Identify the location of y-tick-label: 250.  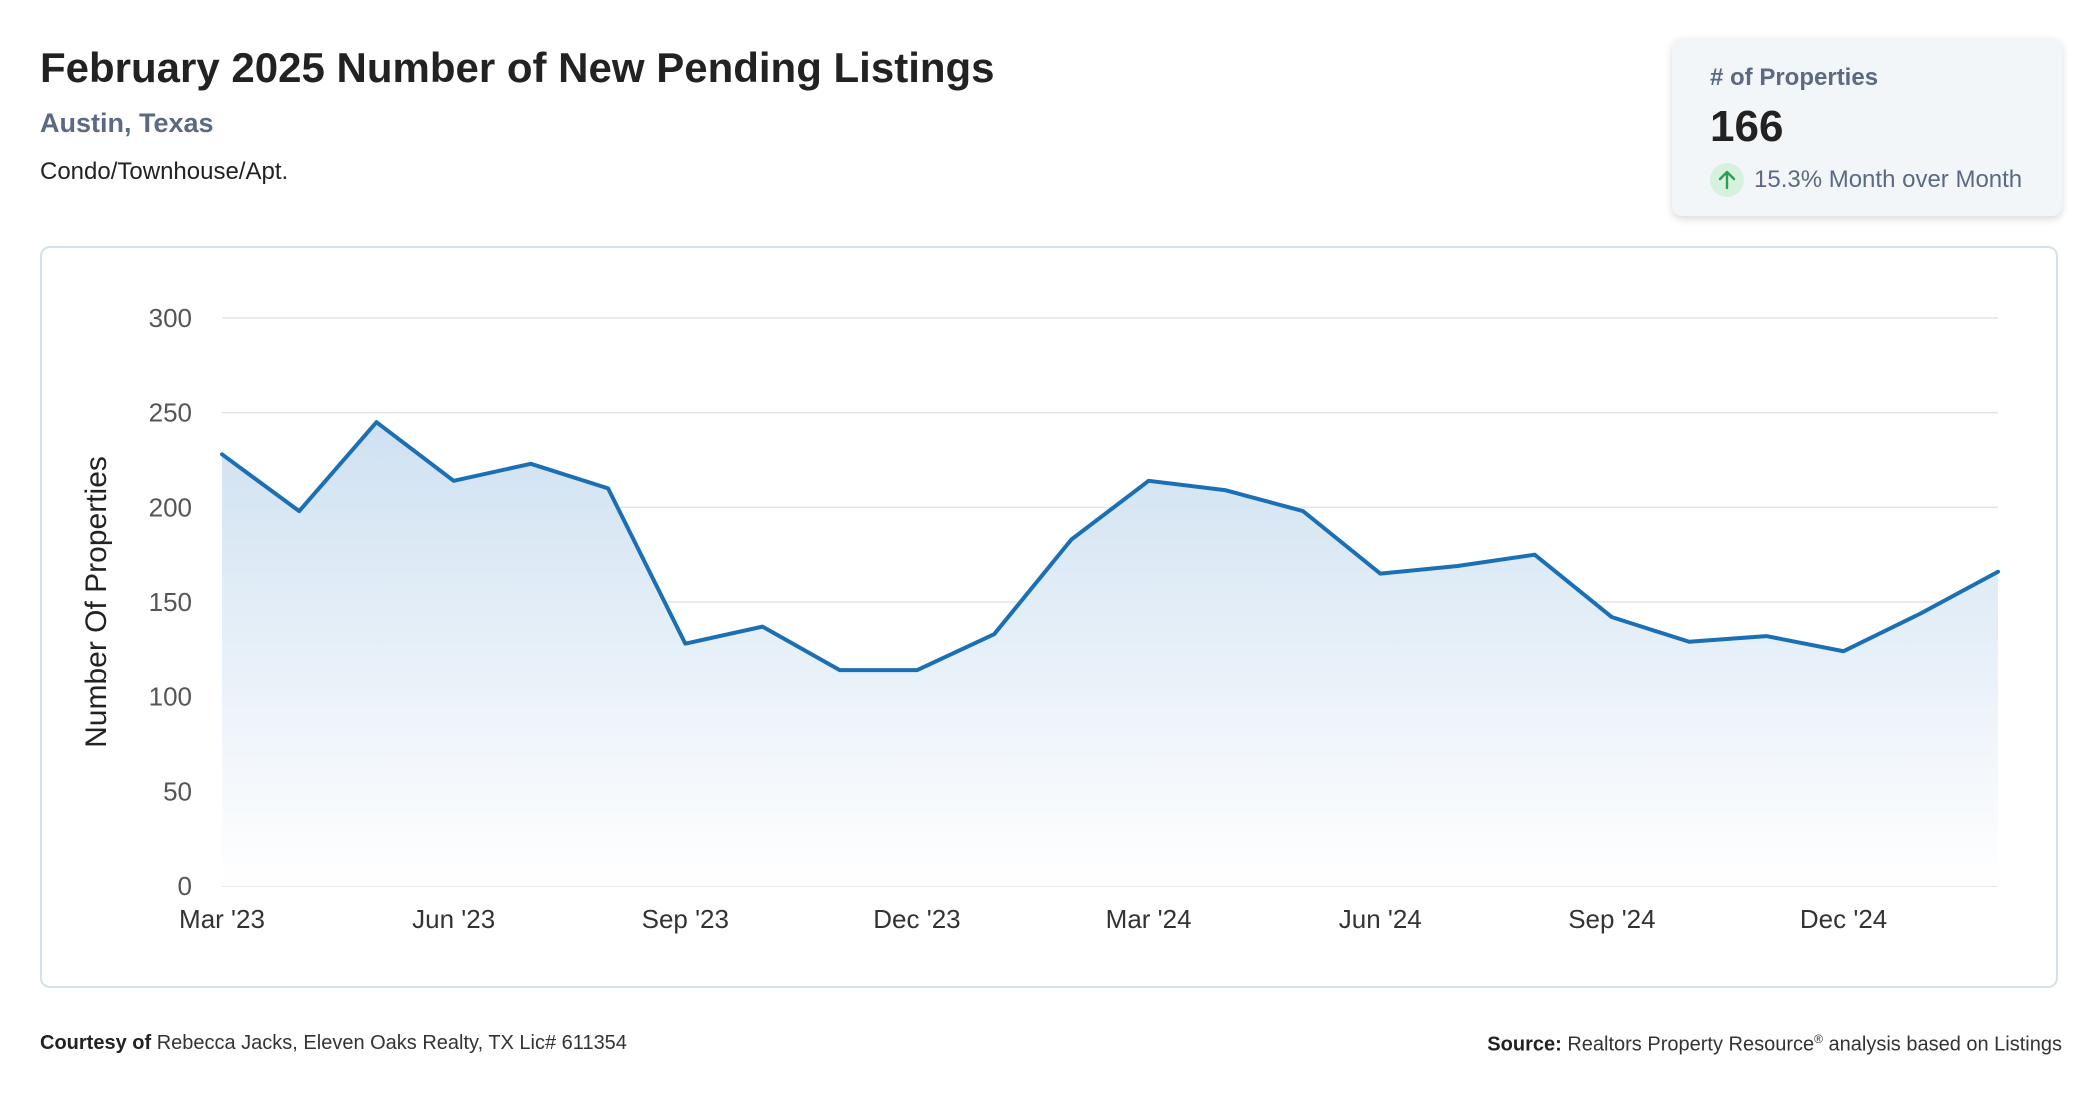
(170, 413).